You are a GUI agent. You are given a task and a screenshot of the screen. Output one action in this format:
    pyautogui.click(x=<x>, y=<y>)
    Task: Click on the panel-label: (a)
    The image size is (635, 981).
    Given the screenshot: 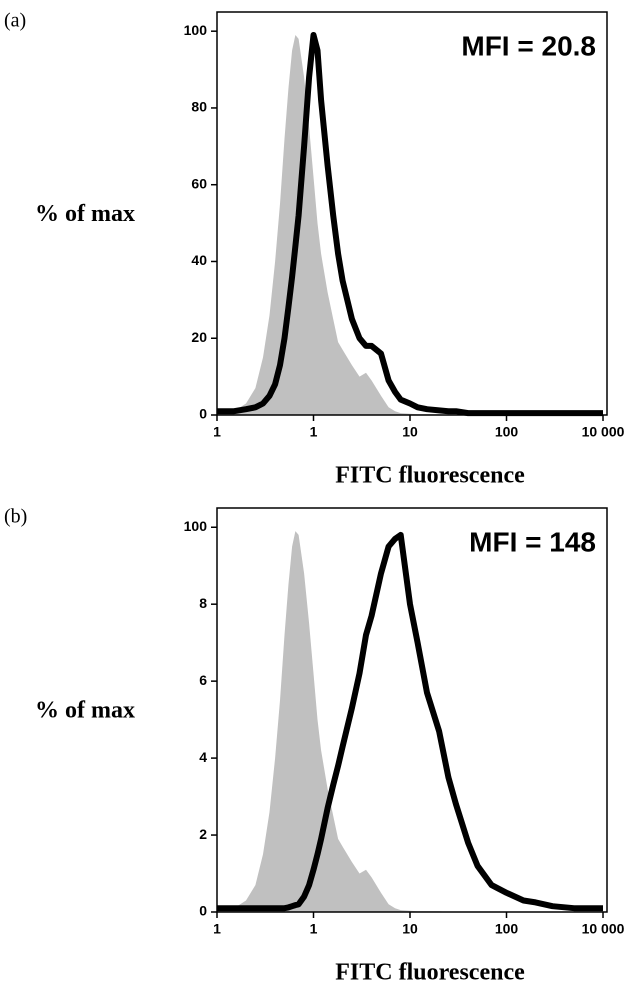 What is the action you would take?
    pyautogui.click(x=15, y=21)
    